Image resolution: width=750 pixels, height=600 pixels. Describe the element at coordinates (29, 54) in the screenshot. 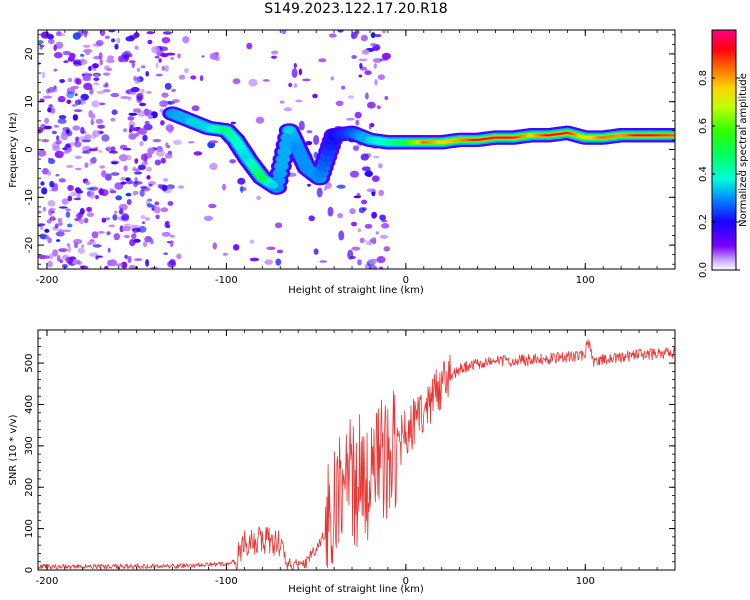

I see `y-tick-label: 20` at that location.